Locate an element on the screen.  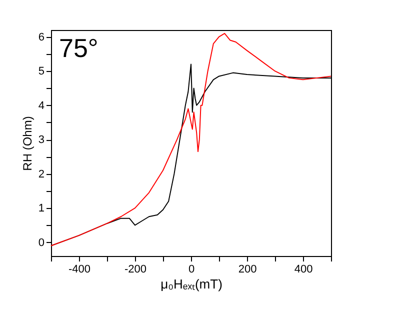
x-tick-label: -400 is located at coordinates (79, 270).